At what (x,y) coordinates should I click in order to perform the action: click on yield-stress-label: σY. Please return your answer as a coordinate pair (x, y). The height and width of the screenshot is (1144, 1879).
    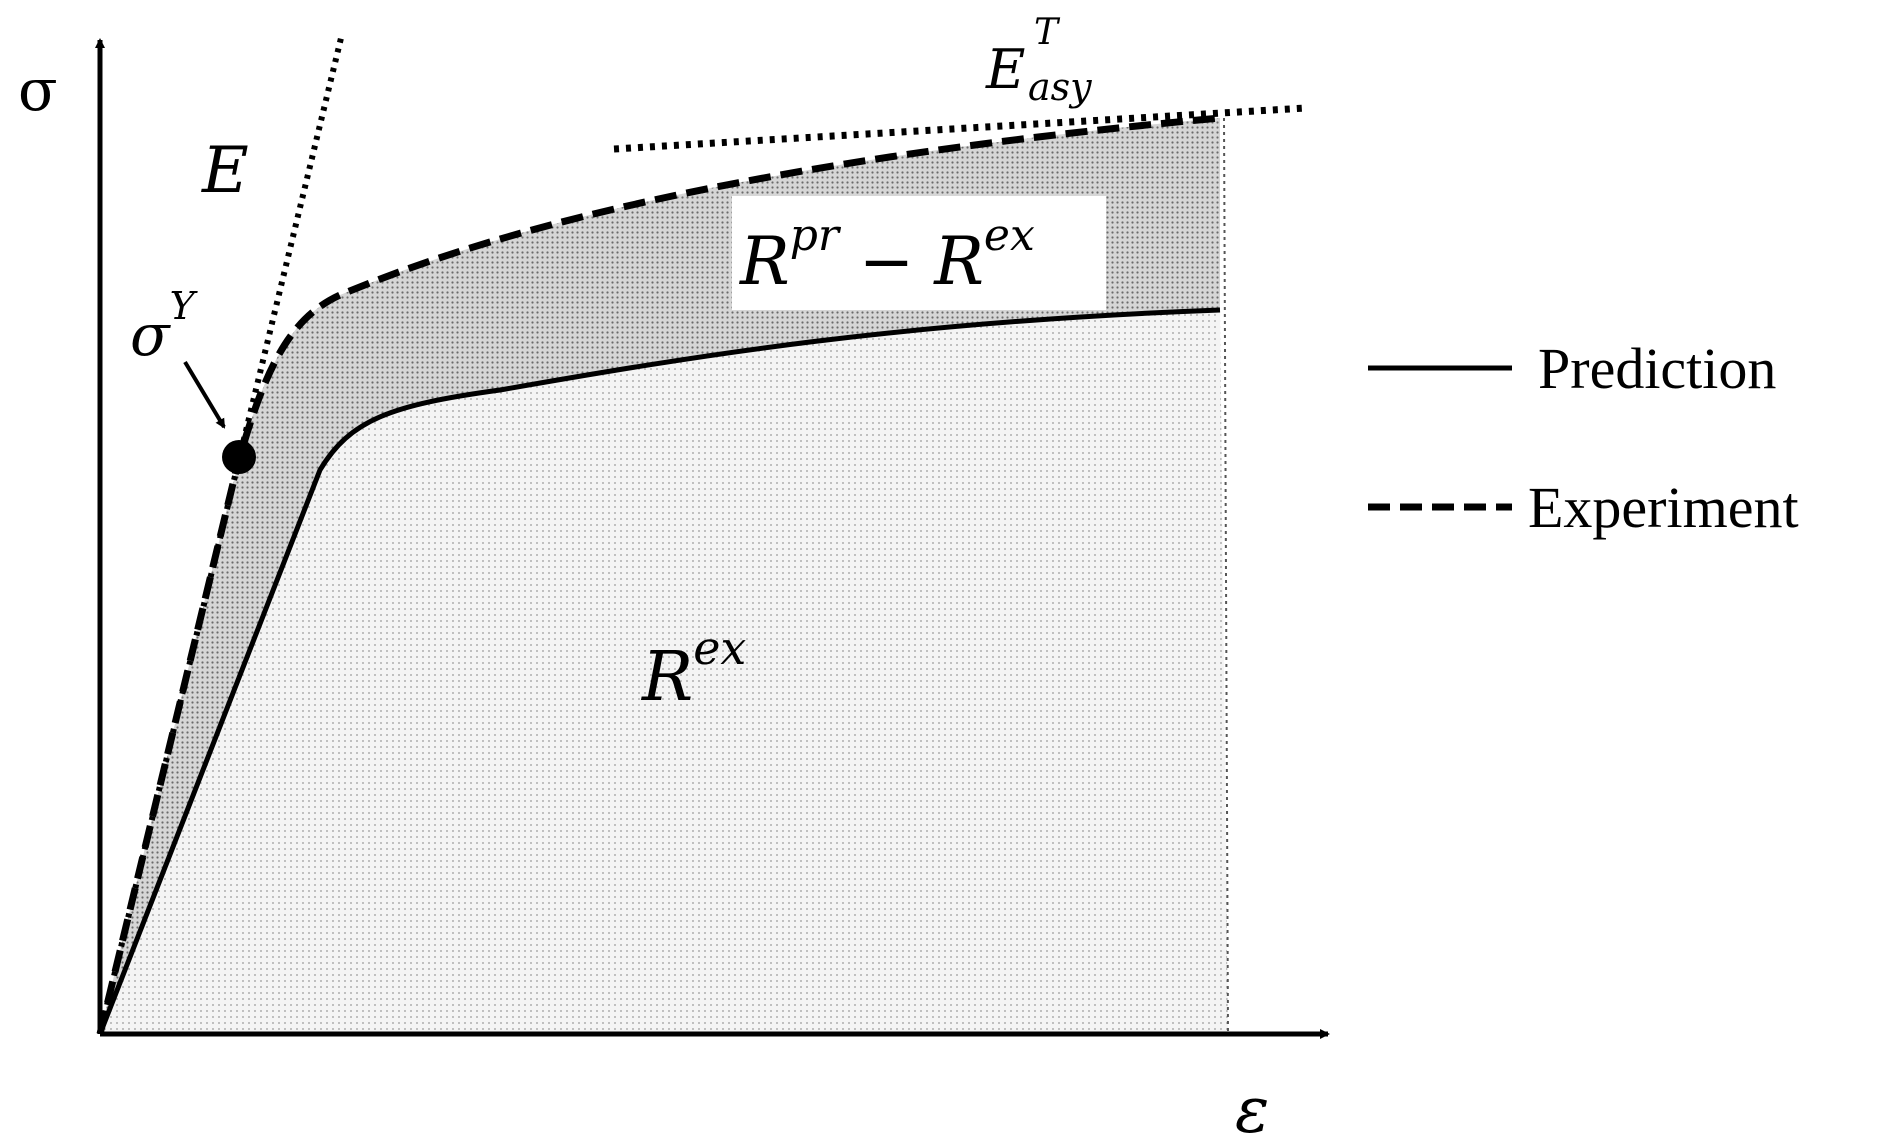
    Looking at the image, I should click on (164, 326).